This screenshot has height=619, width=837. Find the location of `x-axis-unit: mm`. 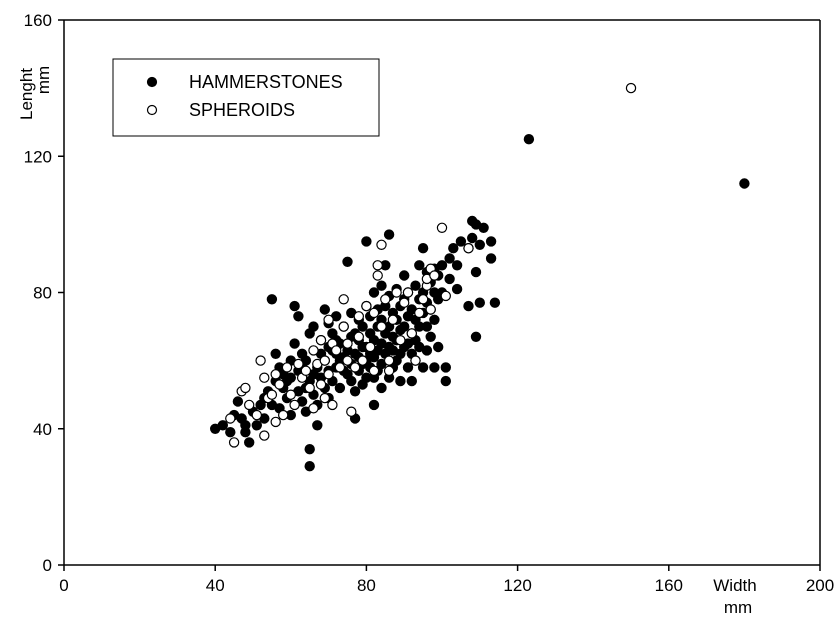

x-axis-unit: mm is located at coordinates (738, 607).